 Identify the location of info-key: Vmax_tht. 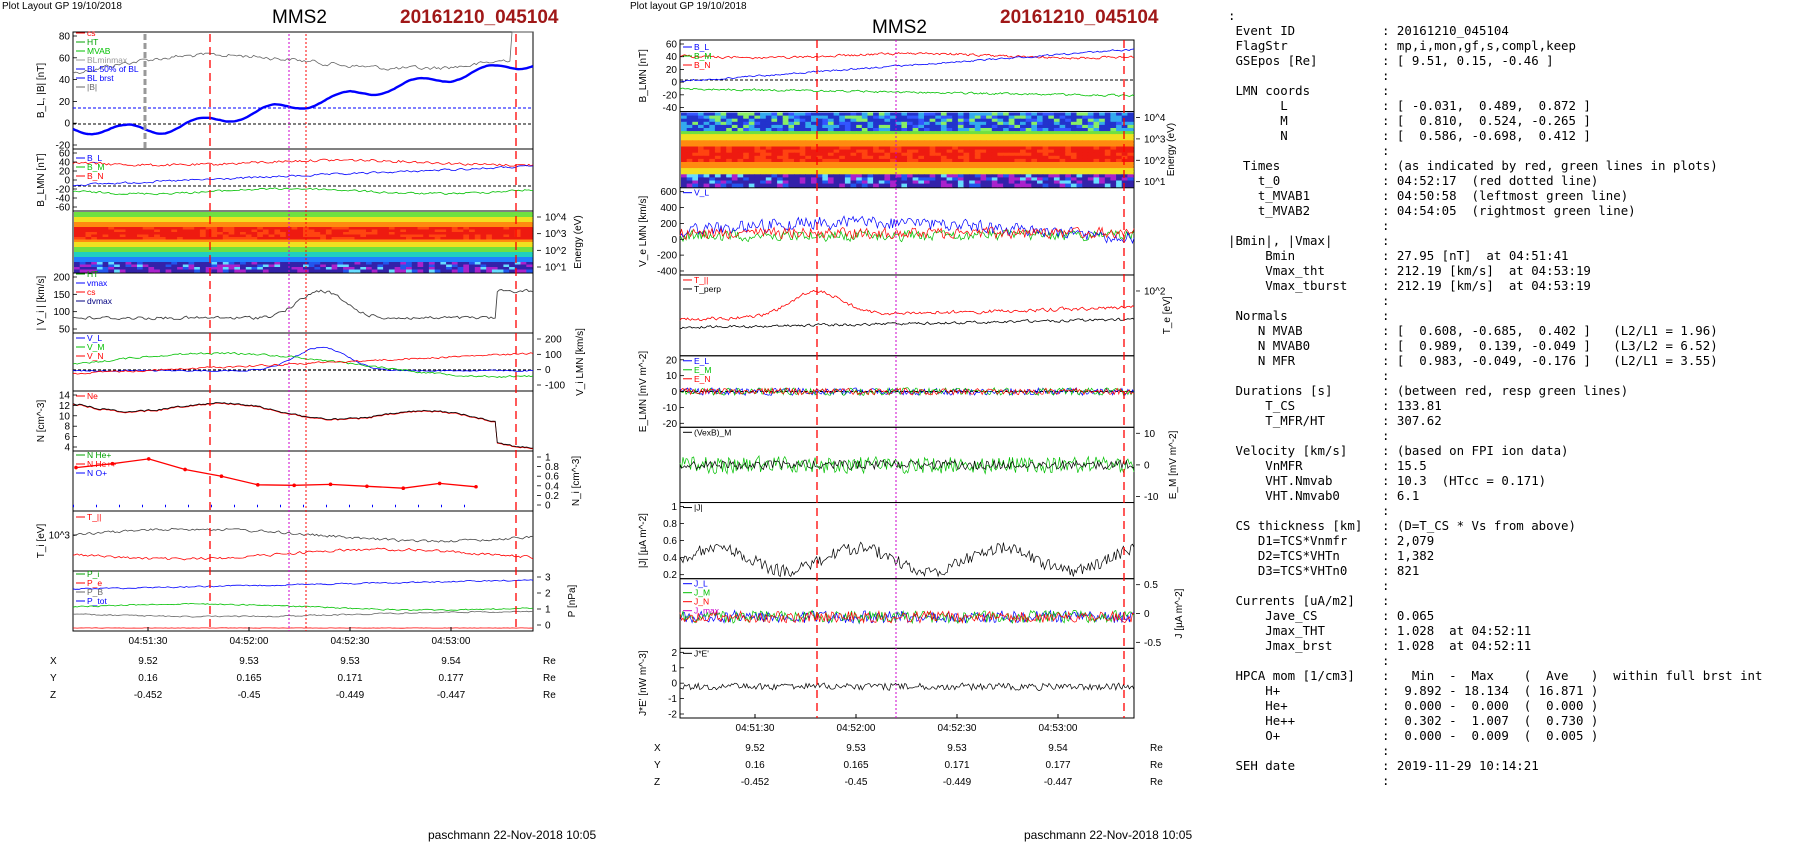
(1305, 270).